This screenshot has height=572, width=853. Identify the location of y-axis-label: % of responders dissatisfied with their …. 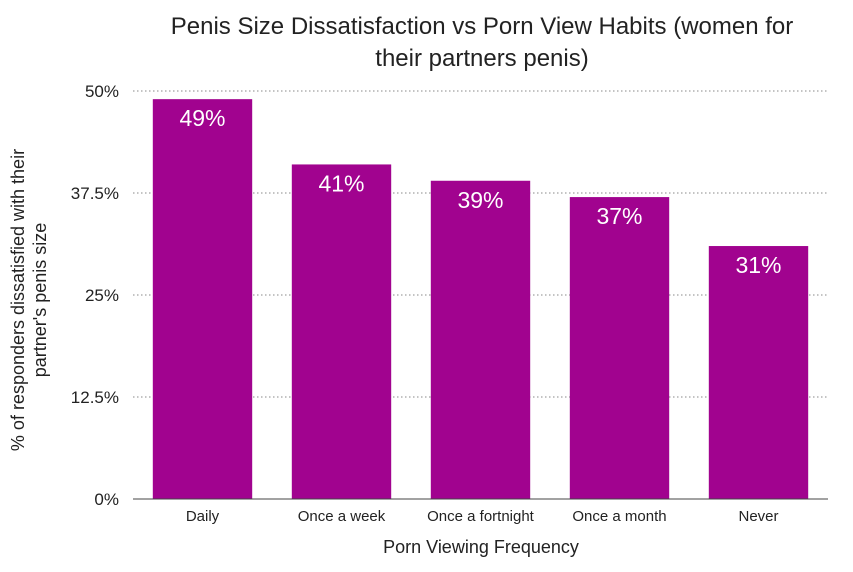
(29, 300).